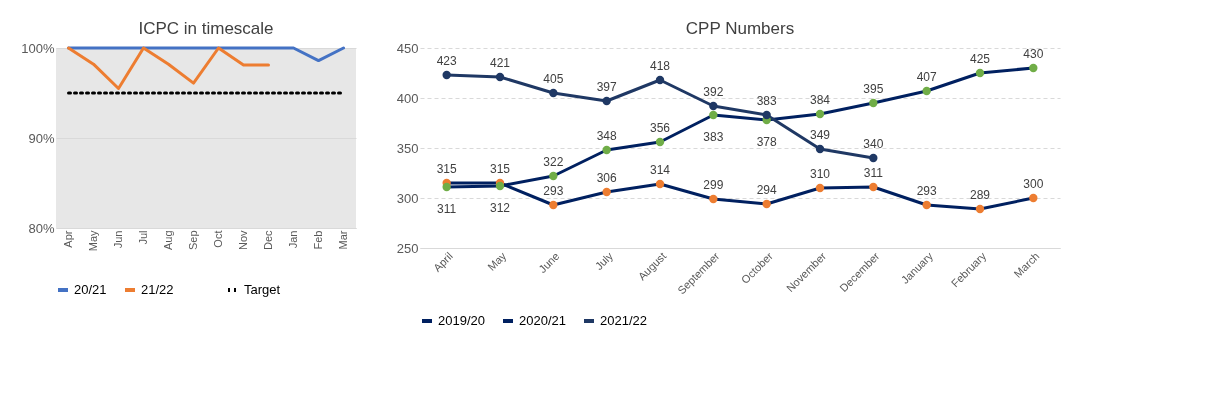 The image size is (1223, 403). What do you see at coordinates (740, 28) in the screenshot?
I see `chart-title: CPP Numbers` at bounding box center [740, 28].